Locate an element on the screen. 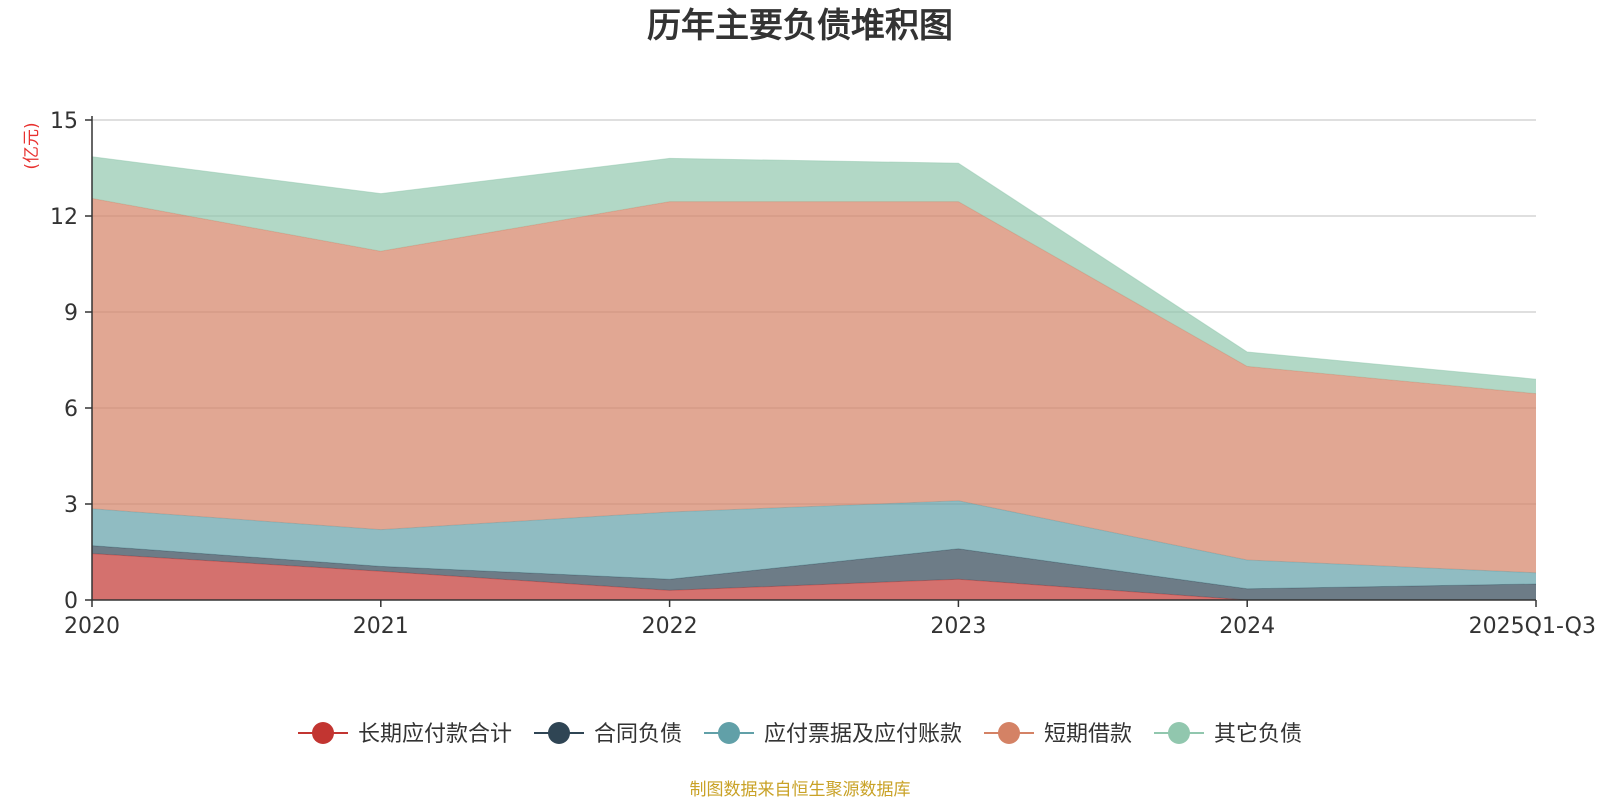  legend-item-2: 应付票据及应付账款 is located at coordinates (833, 734).